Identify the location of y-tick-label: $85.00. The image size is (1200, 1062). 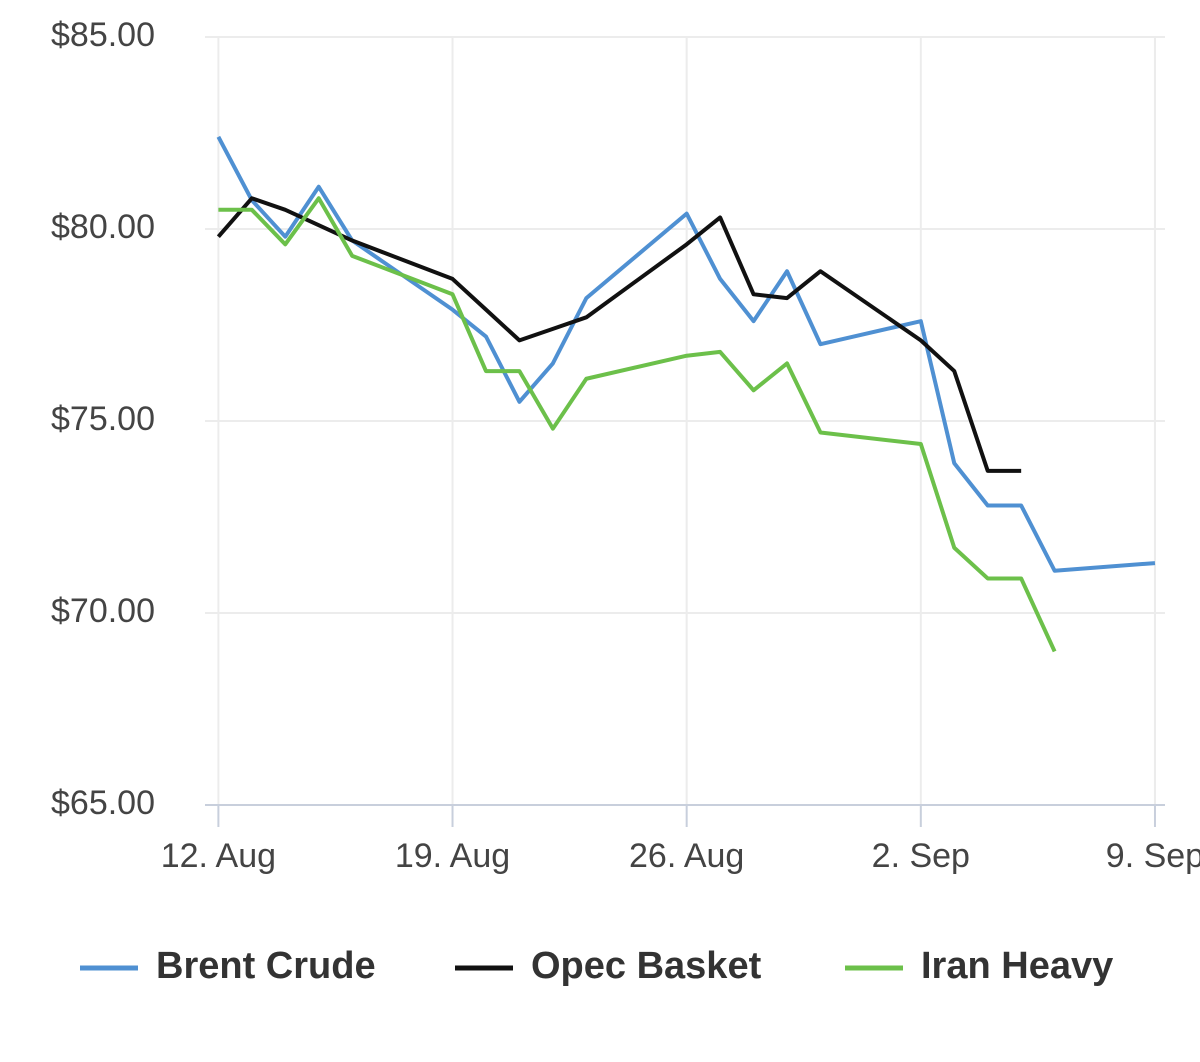
(103, 35).